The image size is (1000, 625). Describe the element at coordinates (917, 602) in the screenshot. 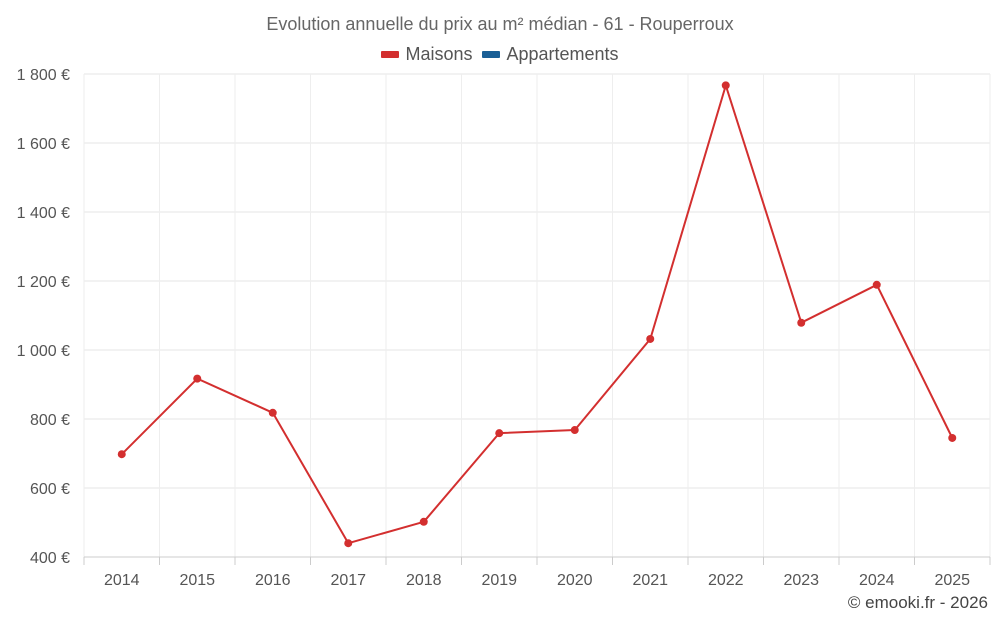

I see `credit-text: © emooki.fr - 2026` at that location.